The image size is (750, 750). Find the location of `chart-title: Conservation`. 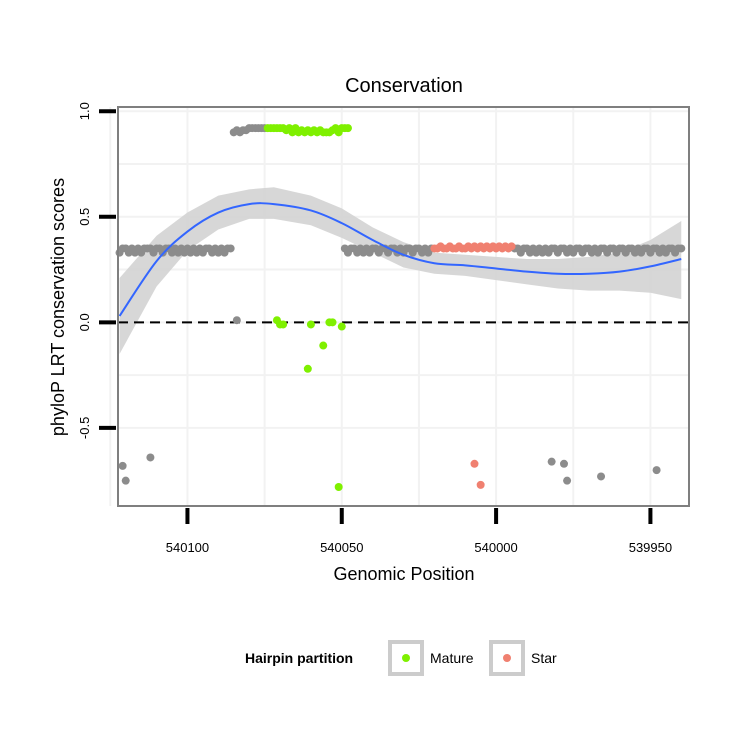

chart-title: Conservation is located at coordinates (404, 86).